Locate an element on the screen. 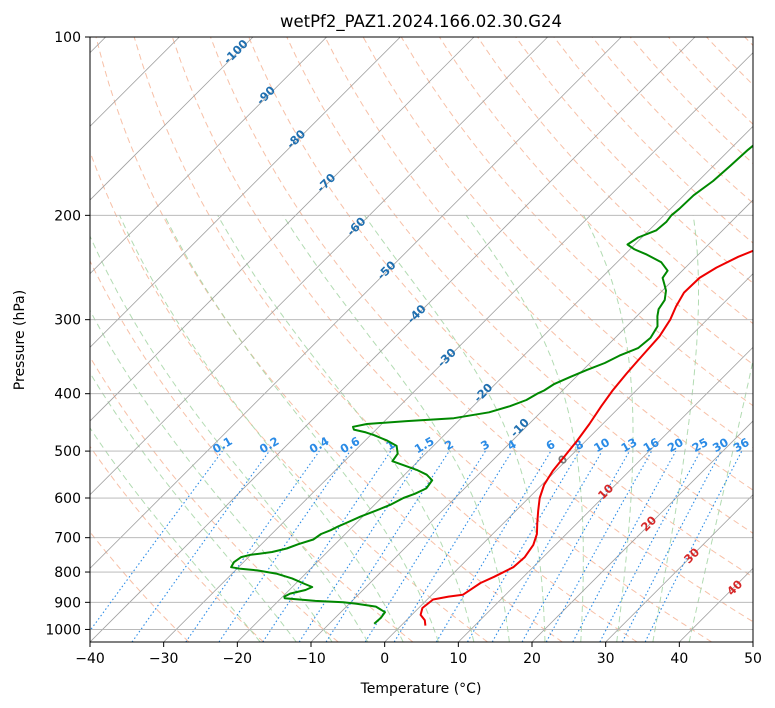  isotherm-label: 10 is located at coordinates (605, 491).